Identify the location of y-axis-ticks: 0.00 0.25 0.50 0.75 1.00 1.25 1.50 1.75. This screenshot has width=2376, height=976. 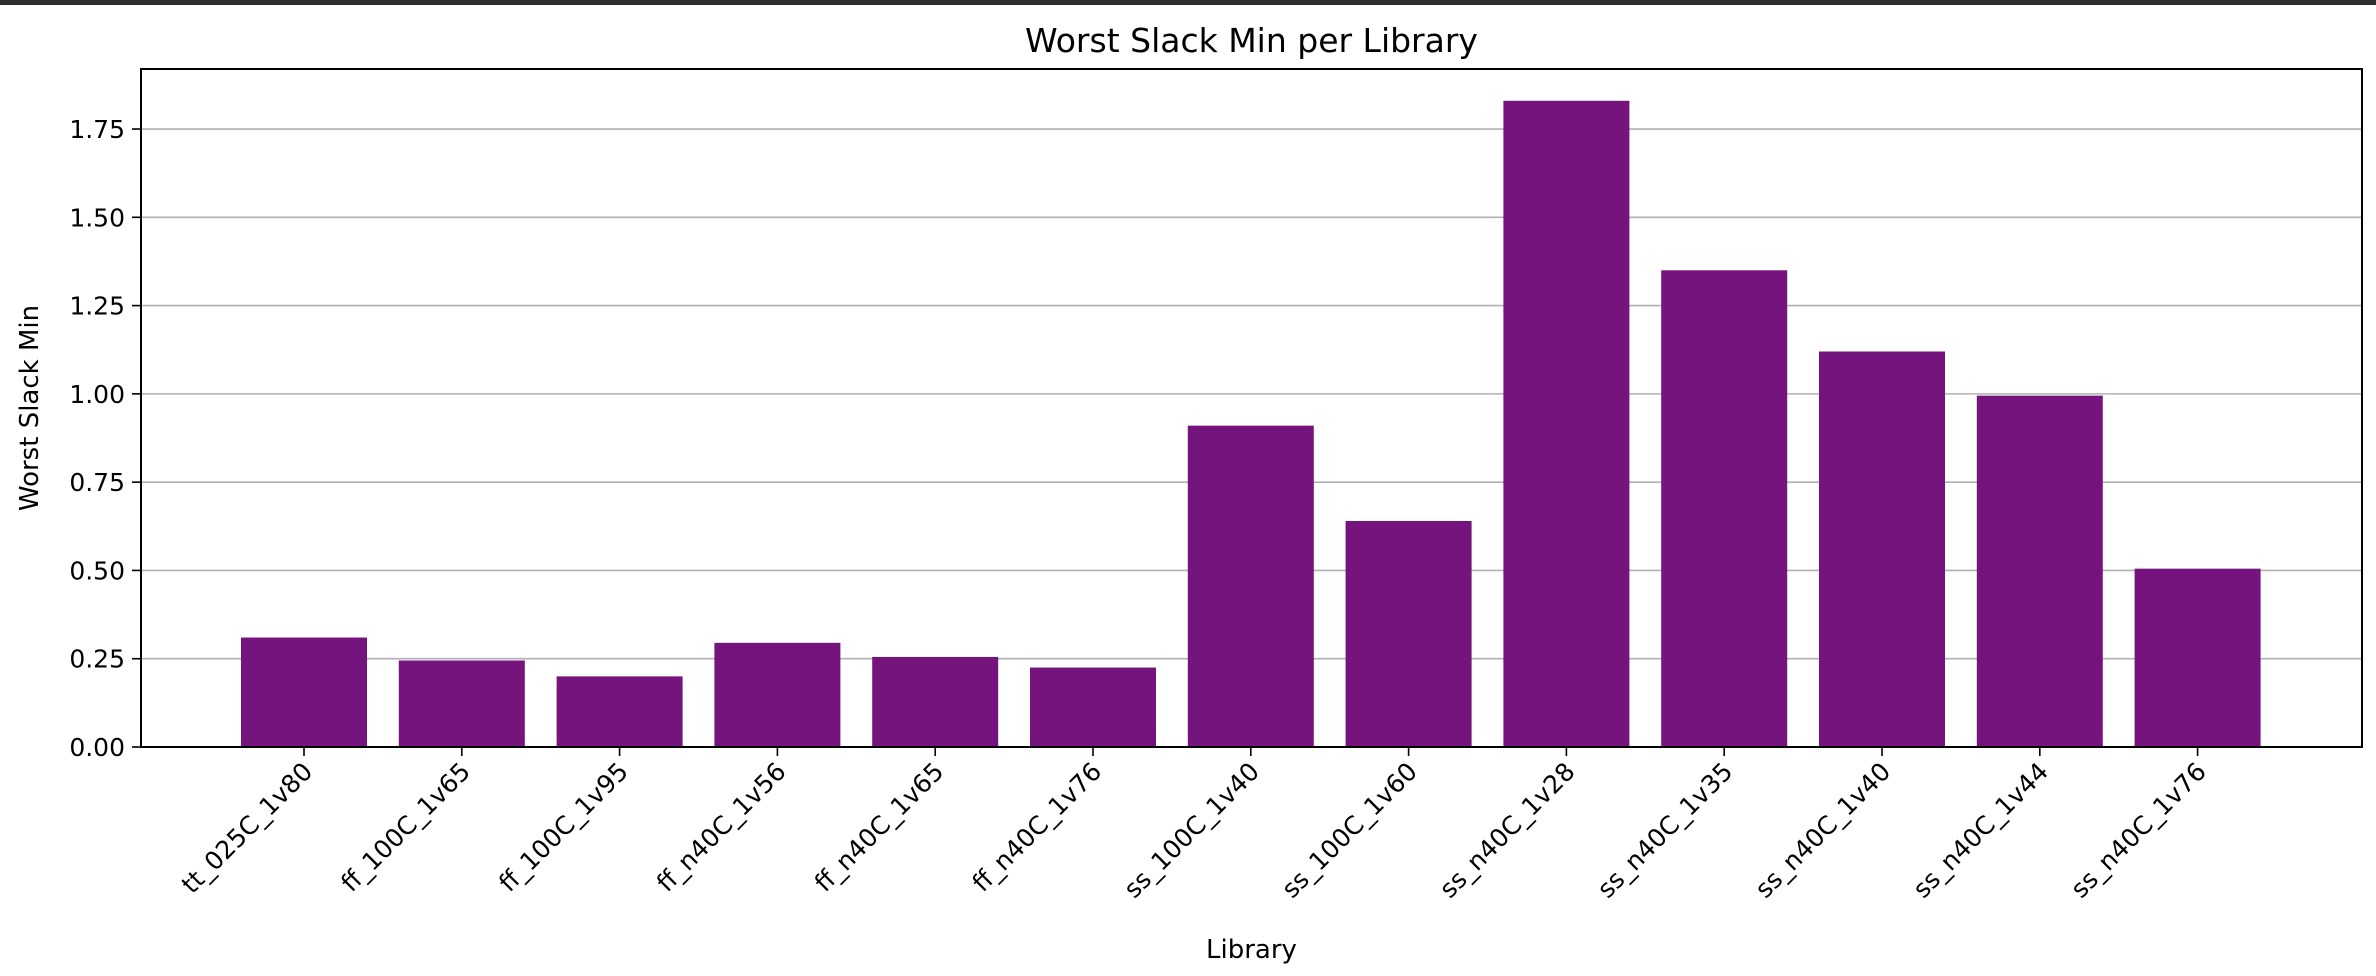
(105, 438).